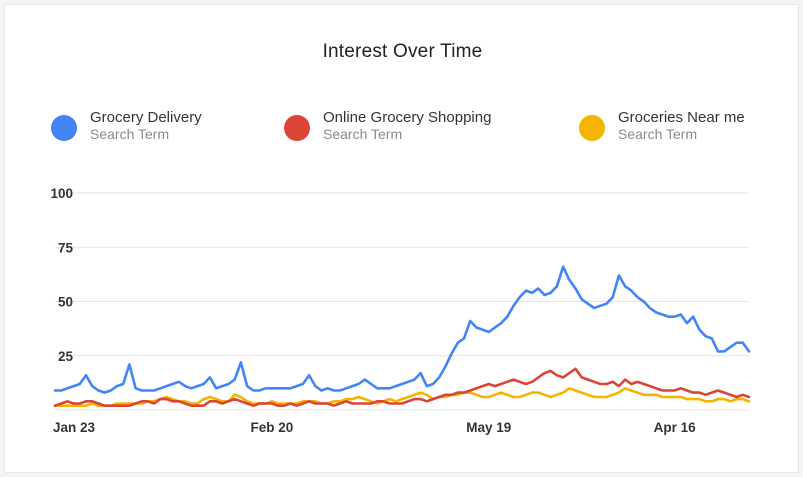 The height and width of the screenshot is (477, 803). What do you see at coordinates (66, 356) in the screenshot?
I see `y-tick-label: 25` at bounding box center [66, 356].